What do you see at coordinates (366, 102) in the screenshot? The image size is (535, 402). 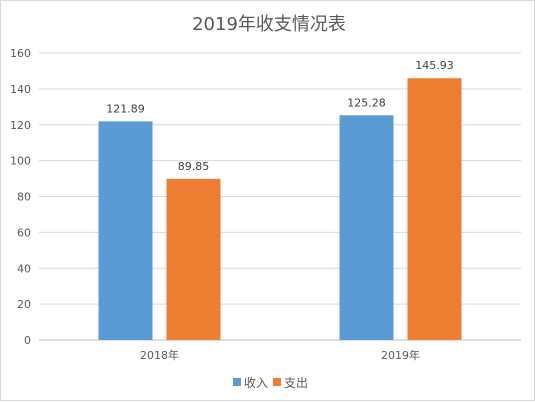 I see `data-label: 125.28` at bounding box center [366, 102].